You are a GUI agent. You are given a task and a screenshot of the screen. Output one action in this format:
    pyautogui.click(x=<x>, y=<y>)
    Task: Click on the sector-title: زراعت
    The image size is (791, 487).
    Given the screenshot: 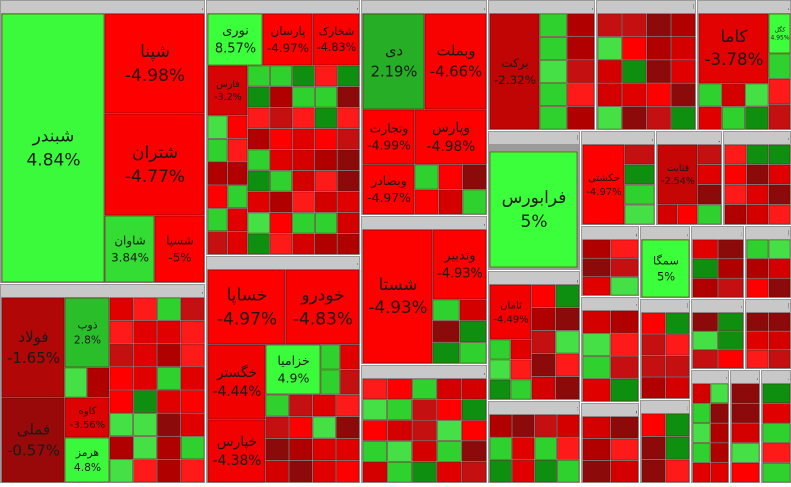 What is the action you would take?
    pyautogui.click(x=647, y=304)
    